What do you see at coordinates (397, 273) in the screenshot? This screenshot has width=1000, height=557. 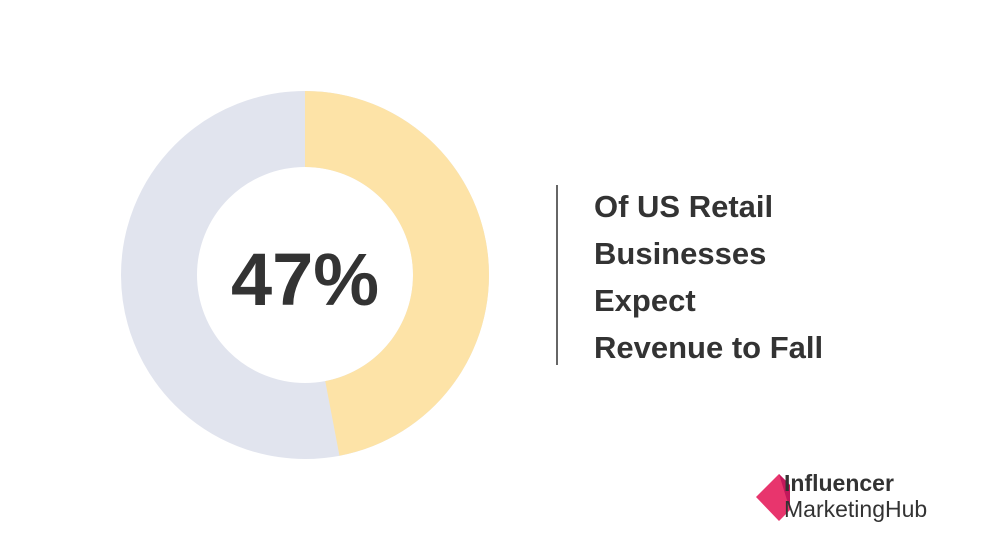 I see `donut-segment` at bounding box center [397, 273].